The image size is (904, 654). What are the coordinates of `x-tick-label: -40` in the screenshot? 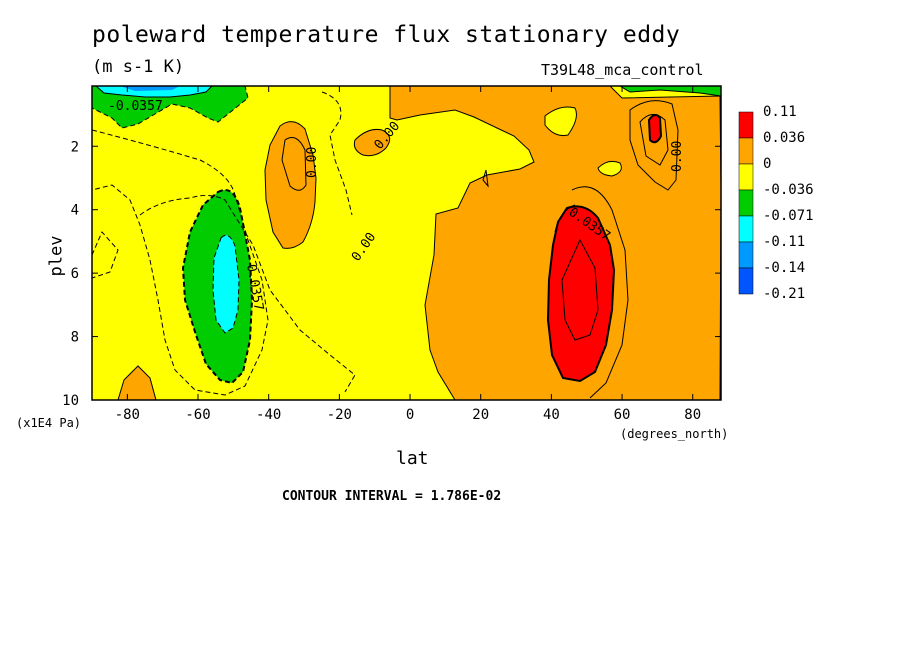 It's located at (268, 415).